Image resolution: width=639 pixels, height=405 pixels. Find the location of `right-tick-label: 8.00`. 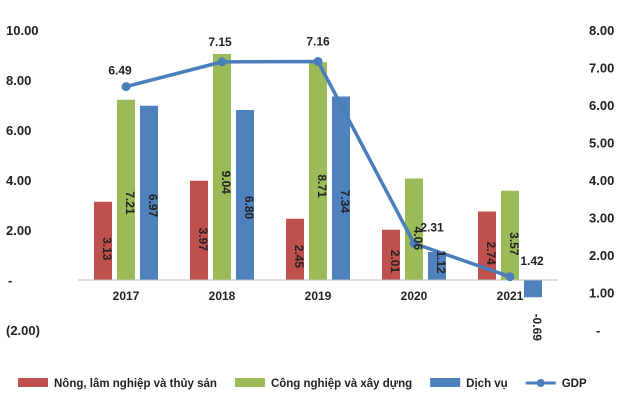

right-tick-label: 8.00 is located at coordinates (601, 30).